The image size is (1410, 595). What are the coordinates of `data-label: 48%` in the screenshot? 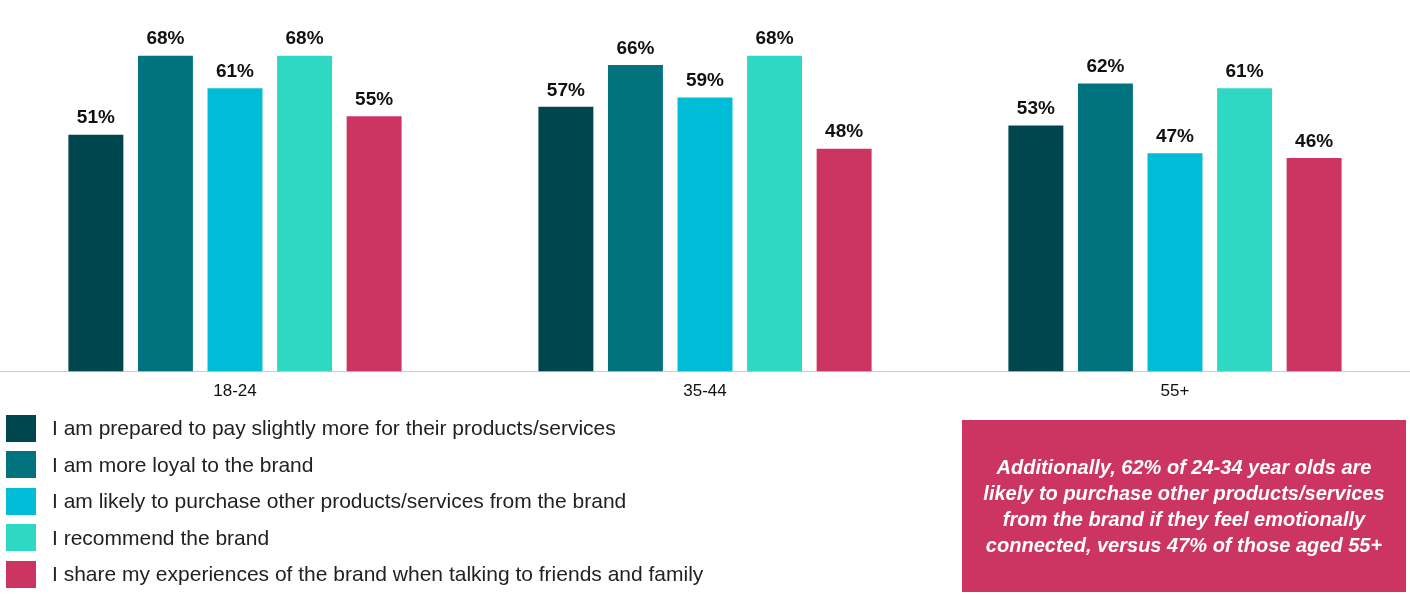 It's located at (844, 131).